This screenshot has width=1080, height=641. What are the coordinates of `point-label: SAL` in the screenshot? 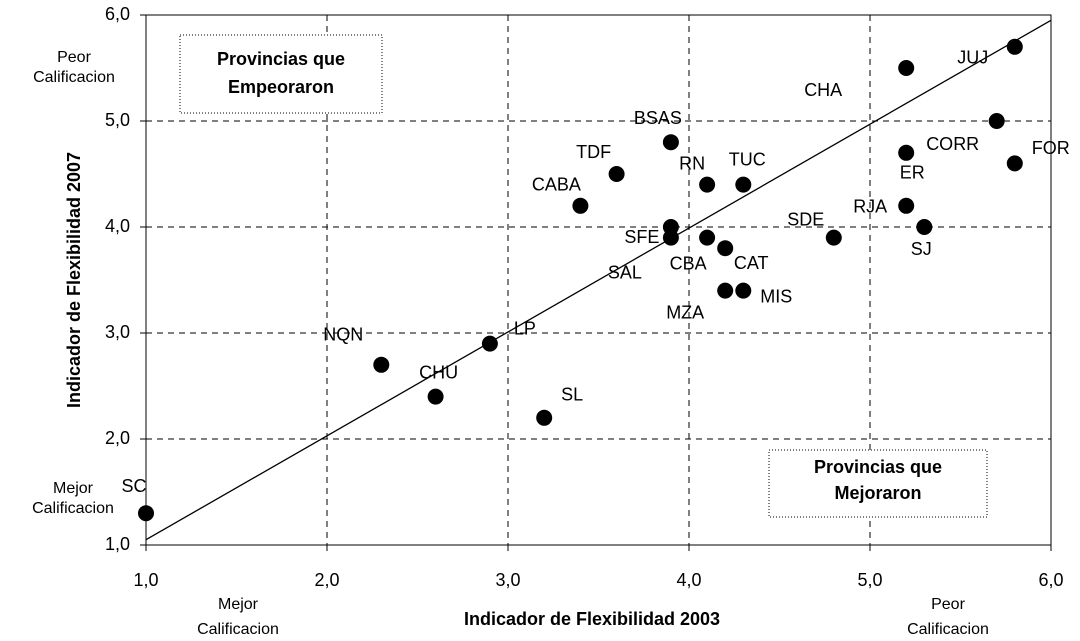 It's located at (625, 272).